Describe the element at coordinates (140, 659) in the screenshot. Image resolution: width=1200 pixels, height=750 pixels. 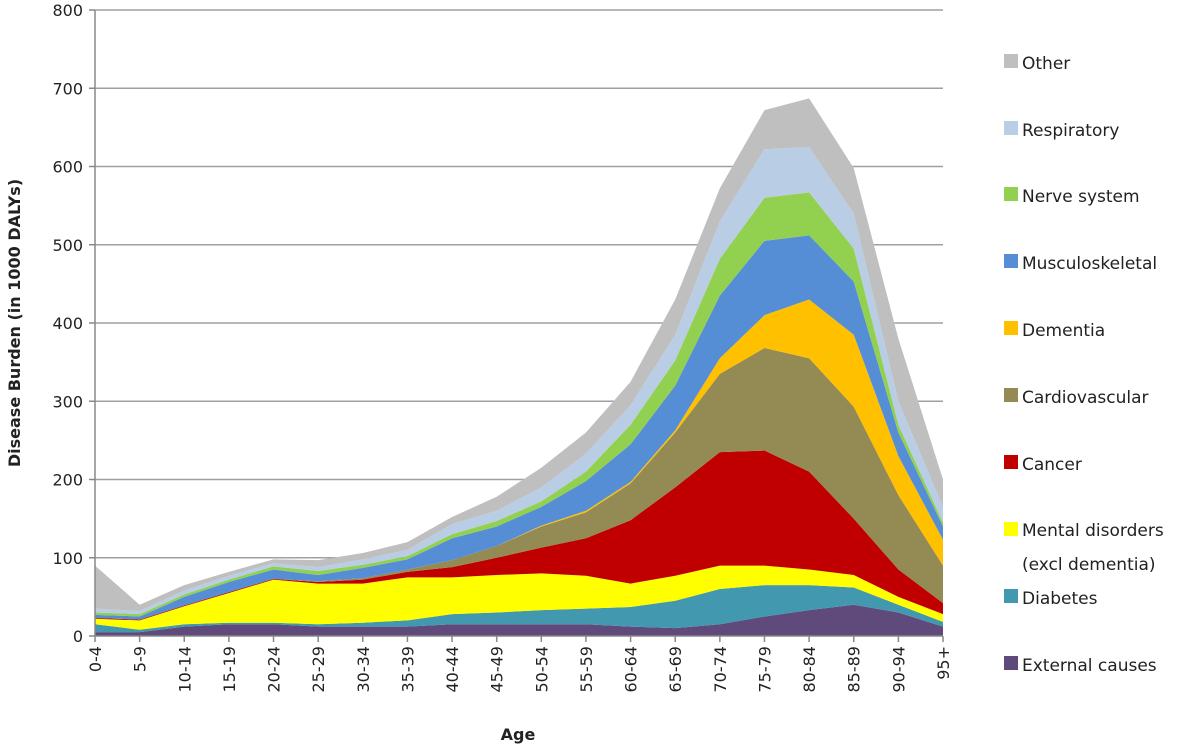
I see `x-tick-label: 5-9` at that location.